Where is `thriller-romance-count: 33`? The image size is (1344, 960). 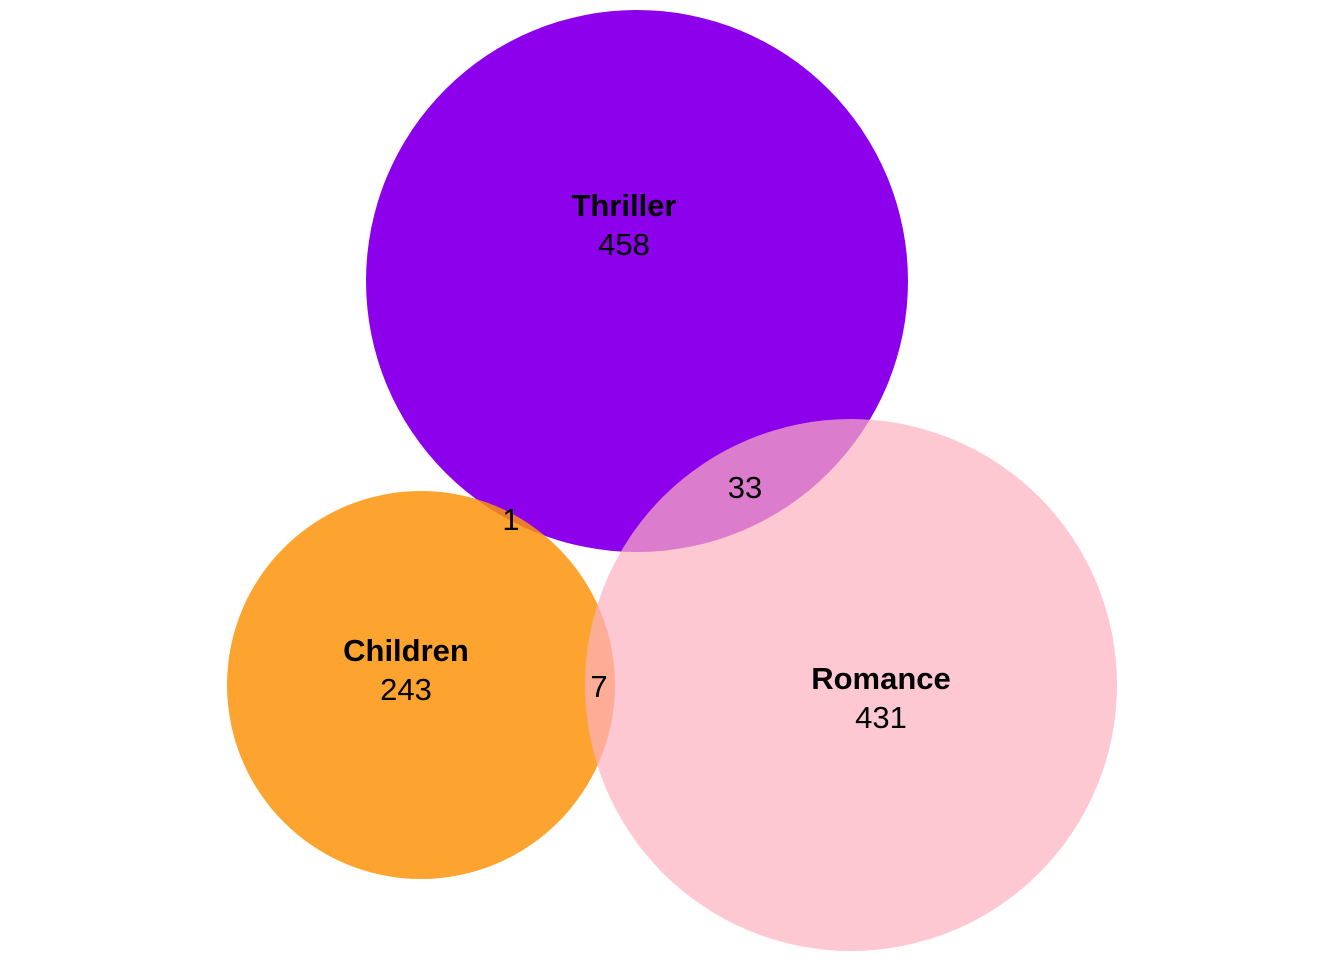
thriller-romance-count: 33 is located at coordinates (745, 487).